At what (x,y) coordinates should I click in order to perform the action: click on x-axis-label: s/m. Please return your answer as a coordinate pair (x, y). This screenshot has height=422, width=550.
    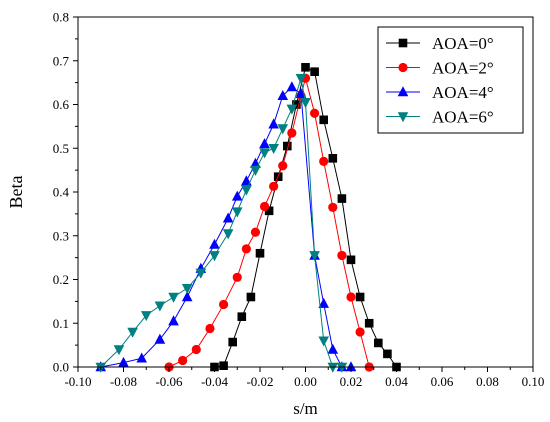
    Looking at the image, I should click on (305, 408).